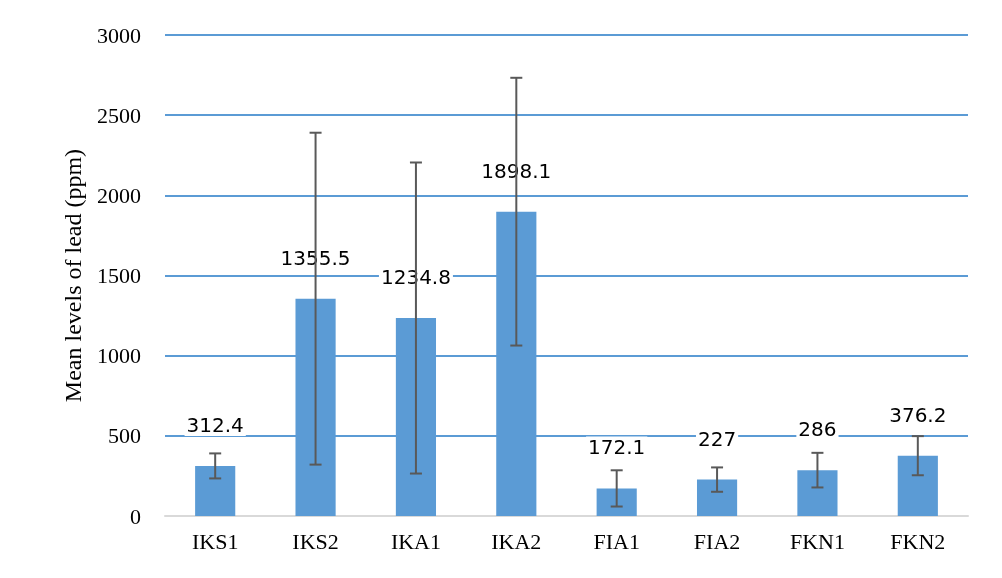  I want to click on y-tick-label: 0, so click(135, 516).